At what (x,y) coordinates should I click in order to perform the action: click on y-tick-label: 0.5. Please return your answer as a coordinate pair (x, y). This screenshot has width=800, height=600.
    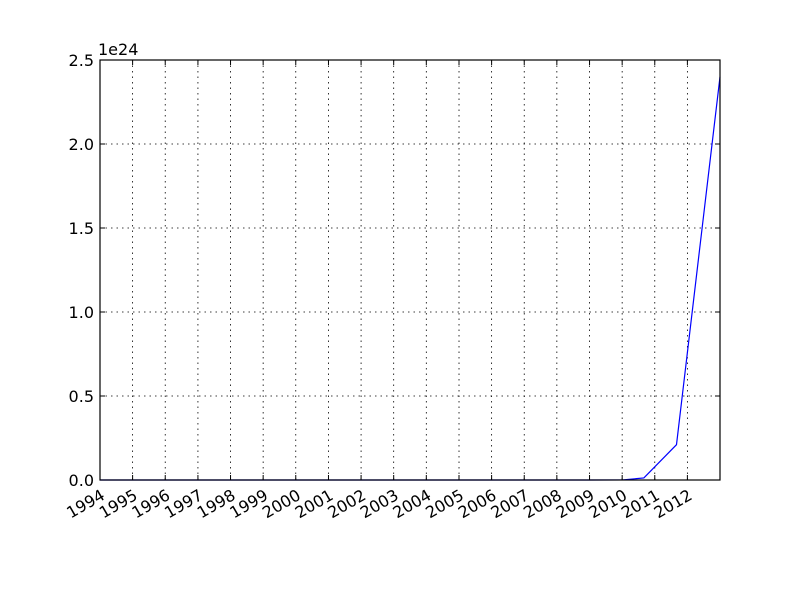
    Looking at the image, I should click on (81, 396).